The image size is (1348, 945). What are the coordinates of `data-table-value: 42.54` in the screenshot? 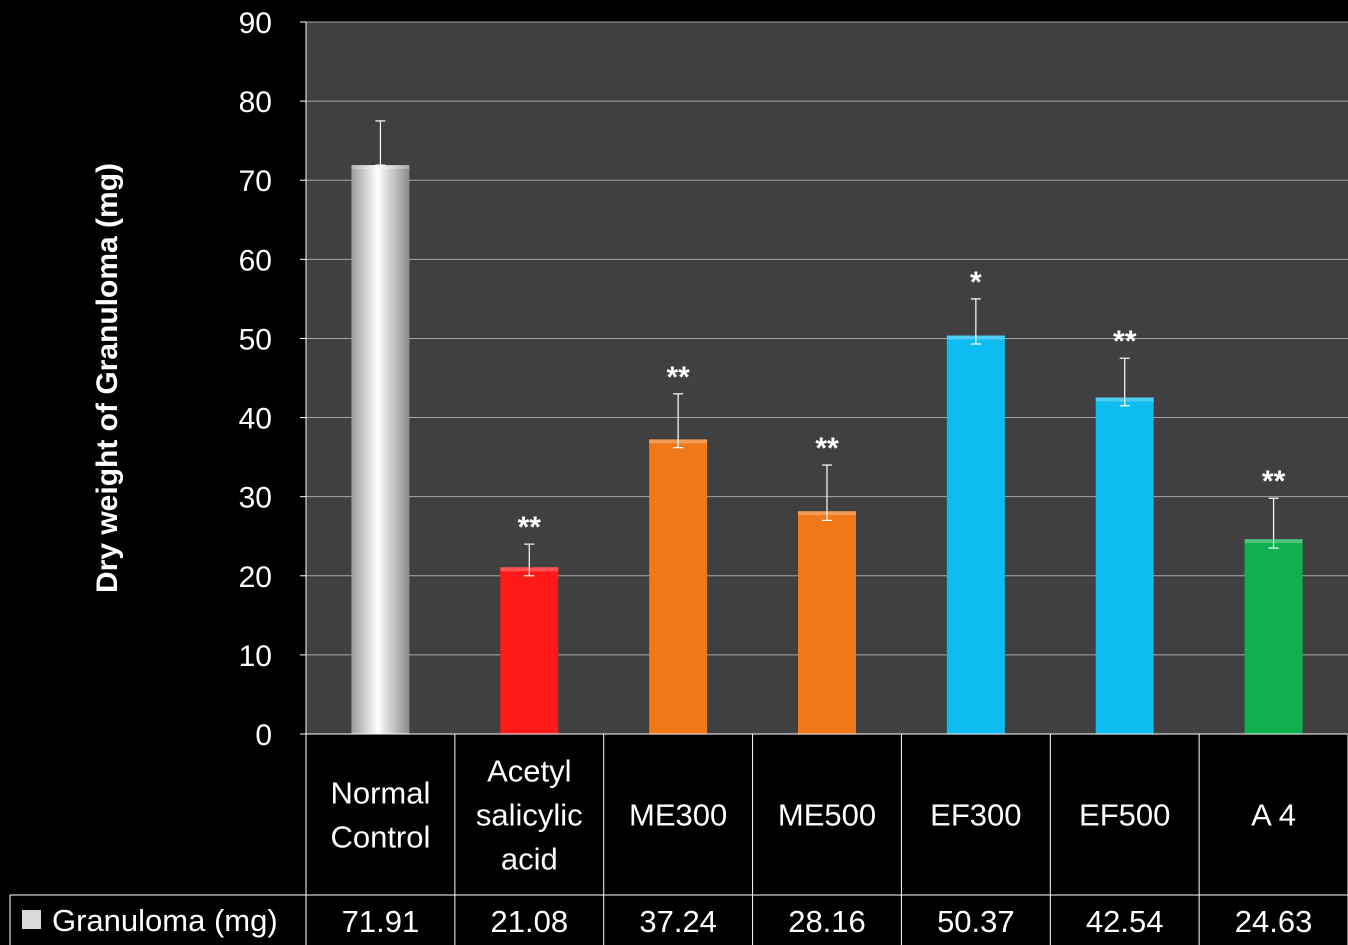 It's located at (1125, 921).